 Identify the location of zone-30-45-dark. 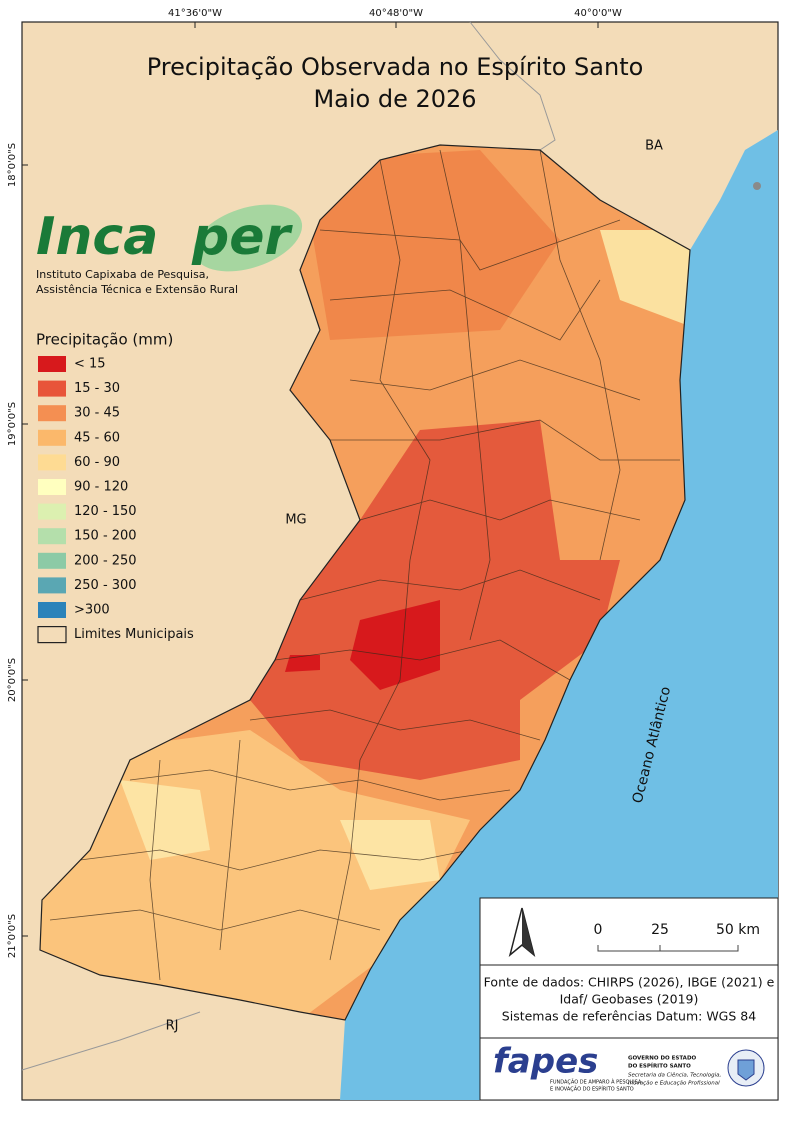
(430, 245).